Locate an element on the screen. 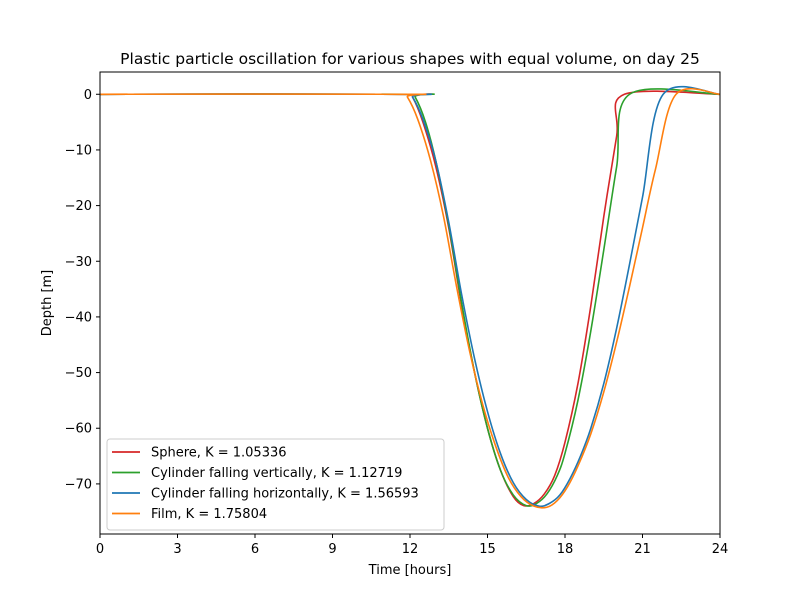 Image resolution: width=800 pixels, height=600 pixels. x-axis-ticks: 0 3 6 9 12 15 18 21 24 is located at coordinates (412, 545).